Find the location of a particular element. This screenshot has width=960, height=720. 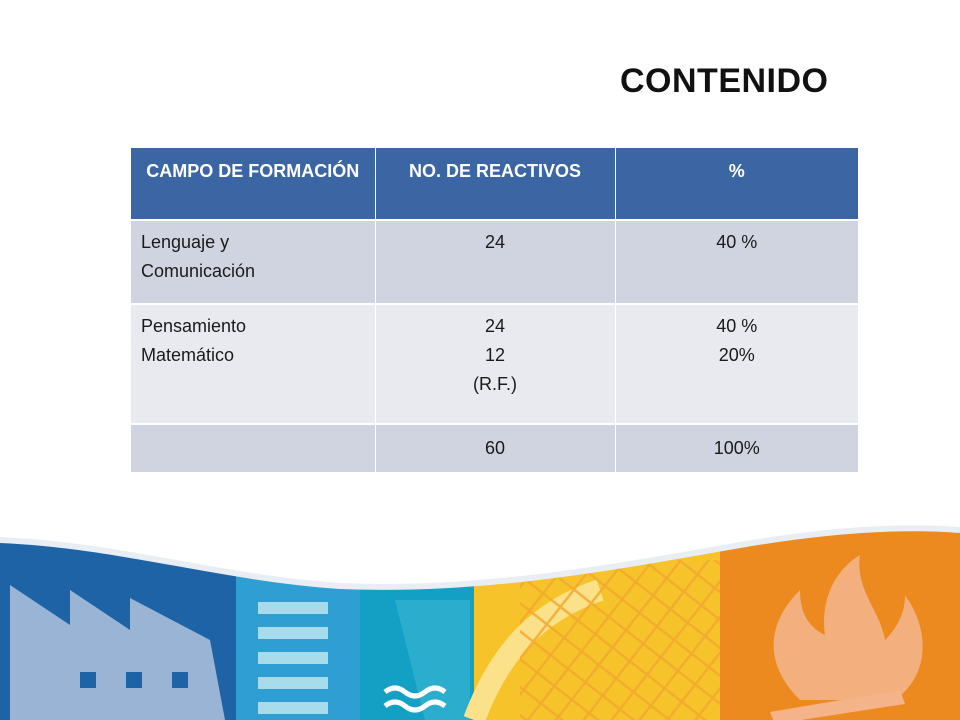

cell-campo: Lenguaje y Comunicación is located at coordinates (253, 261).